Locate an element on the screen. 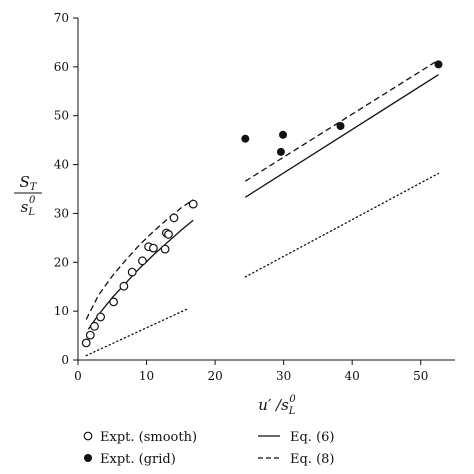  legend-label-grid: Expt. (grid) is located at coordinates (138, 459).